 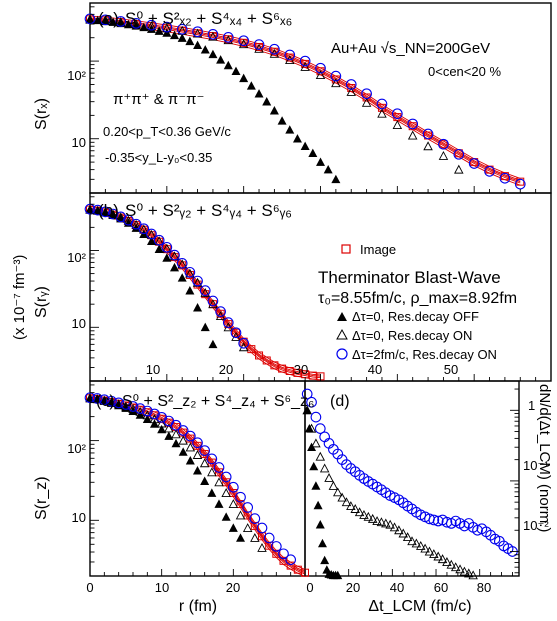 What do you see at coordinates (325, 437) in the screenshot?
I see `panel-d-res-on-2fm-point` at bounding box center [325, 437].